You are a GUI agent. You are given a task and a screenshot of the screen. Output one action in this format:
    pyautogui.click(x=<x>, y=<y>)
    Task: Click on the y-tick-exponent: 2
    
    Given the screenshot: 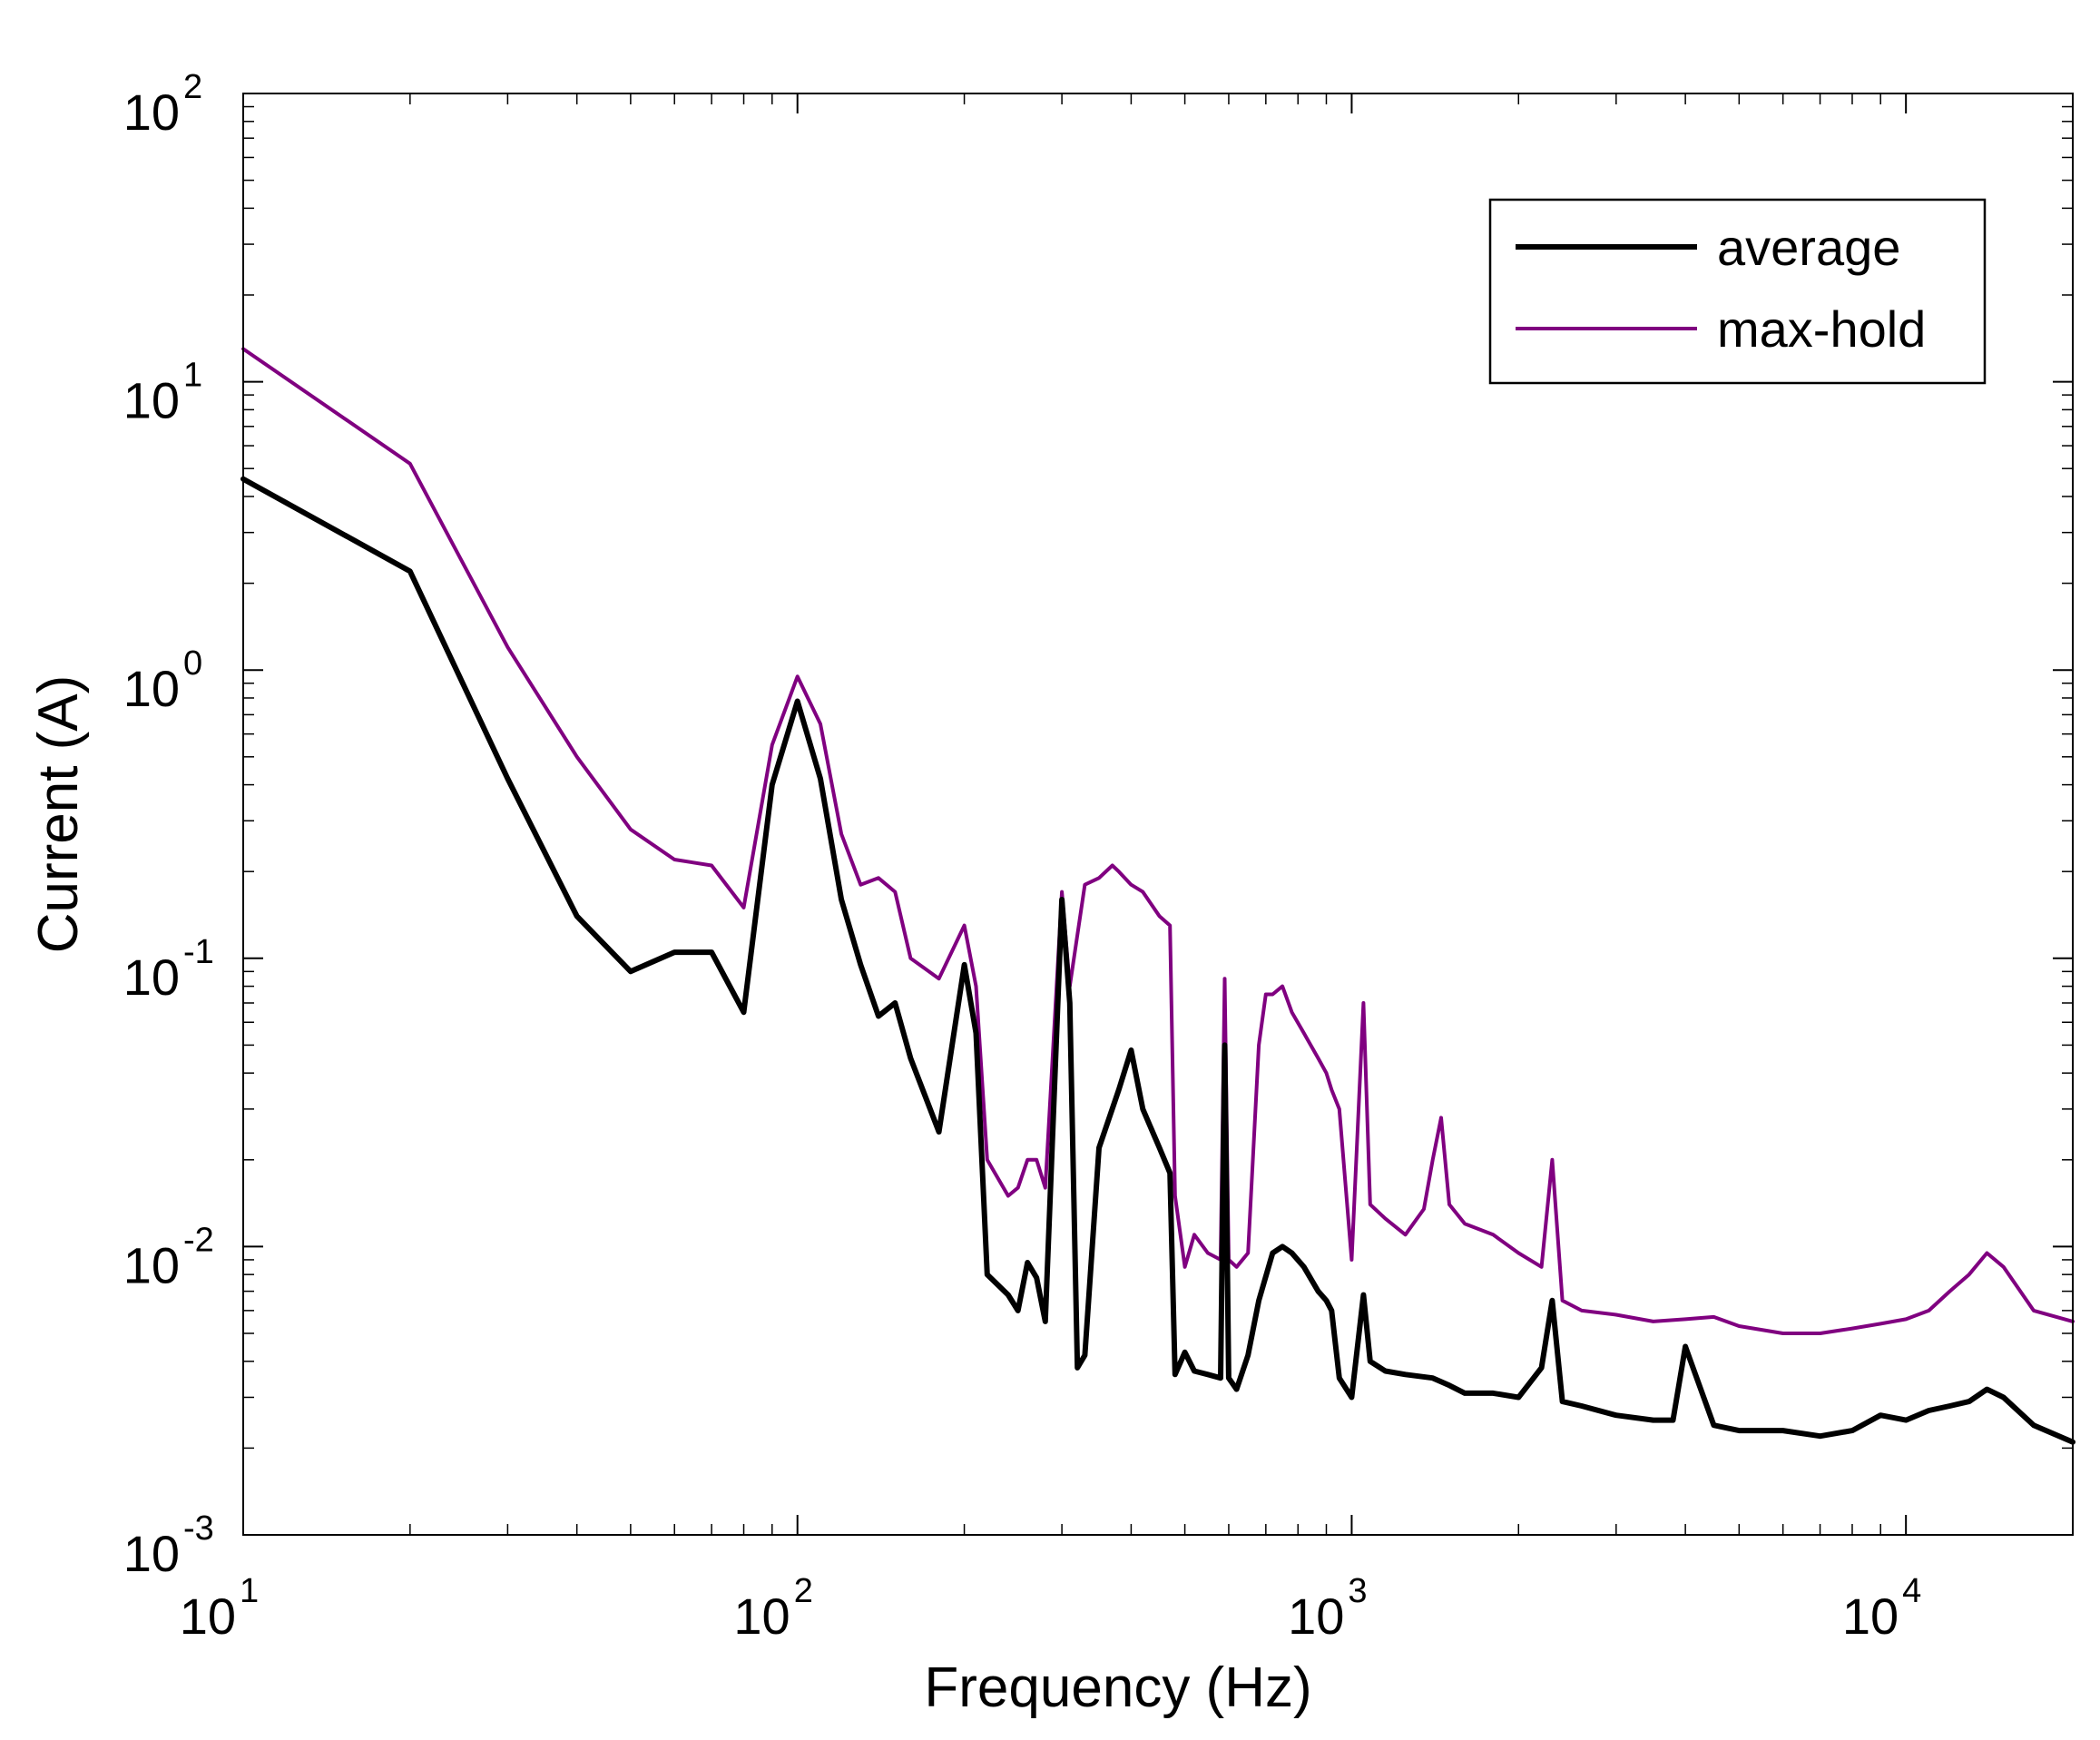 What is the action you would take?
    pyautogui.click(x=192, y=87)
    